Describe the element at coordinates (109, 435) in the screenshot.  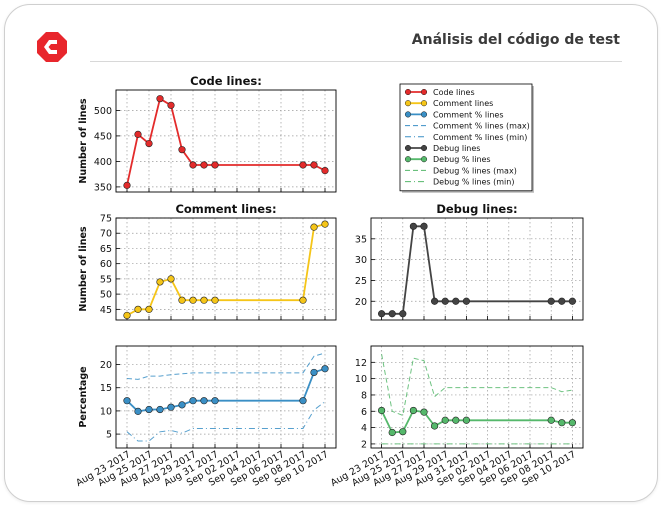
I see `y-tick-label: 5` at that location.